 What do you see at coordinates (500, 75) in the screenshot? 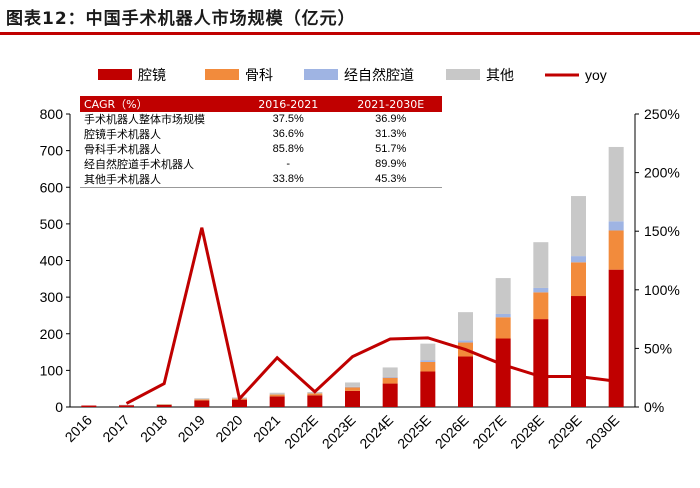
I see `legend-label: 其他` at bounding box center [500, 75].